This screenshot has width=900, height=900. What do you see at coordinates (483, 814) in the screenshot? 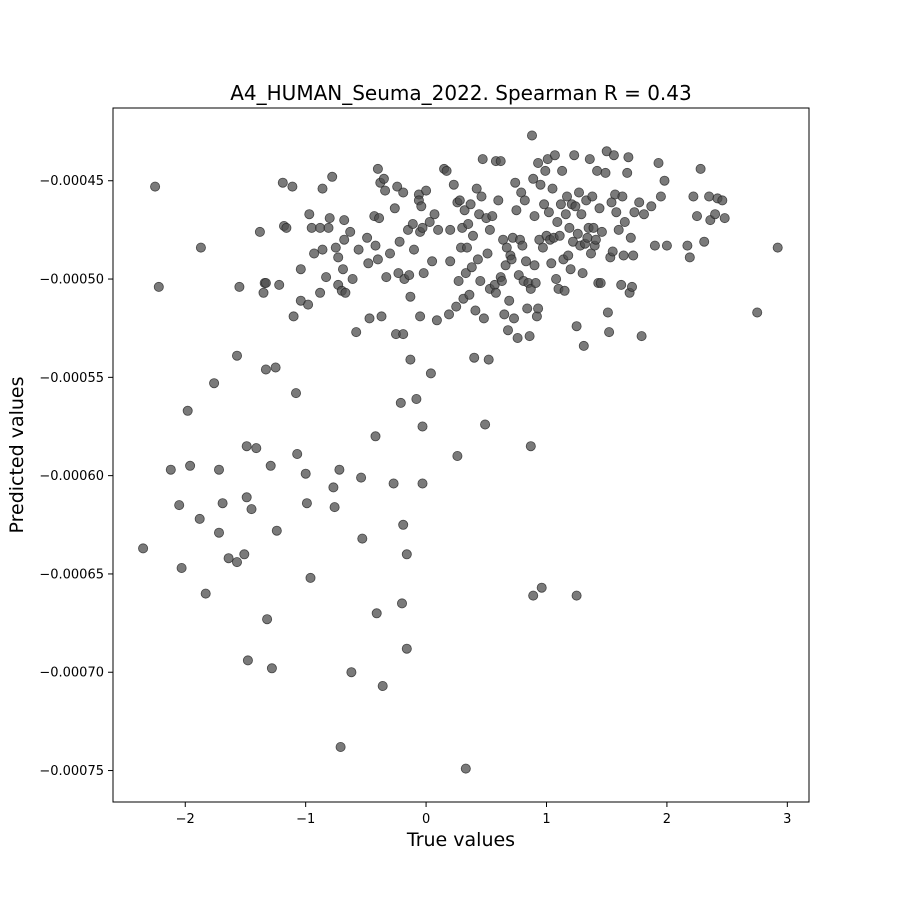
I see `x-axis-ticks: −2 −1 0 1 2 3` at bounding box center [483, 814].